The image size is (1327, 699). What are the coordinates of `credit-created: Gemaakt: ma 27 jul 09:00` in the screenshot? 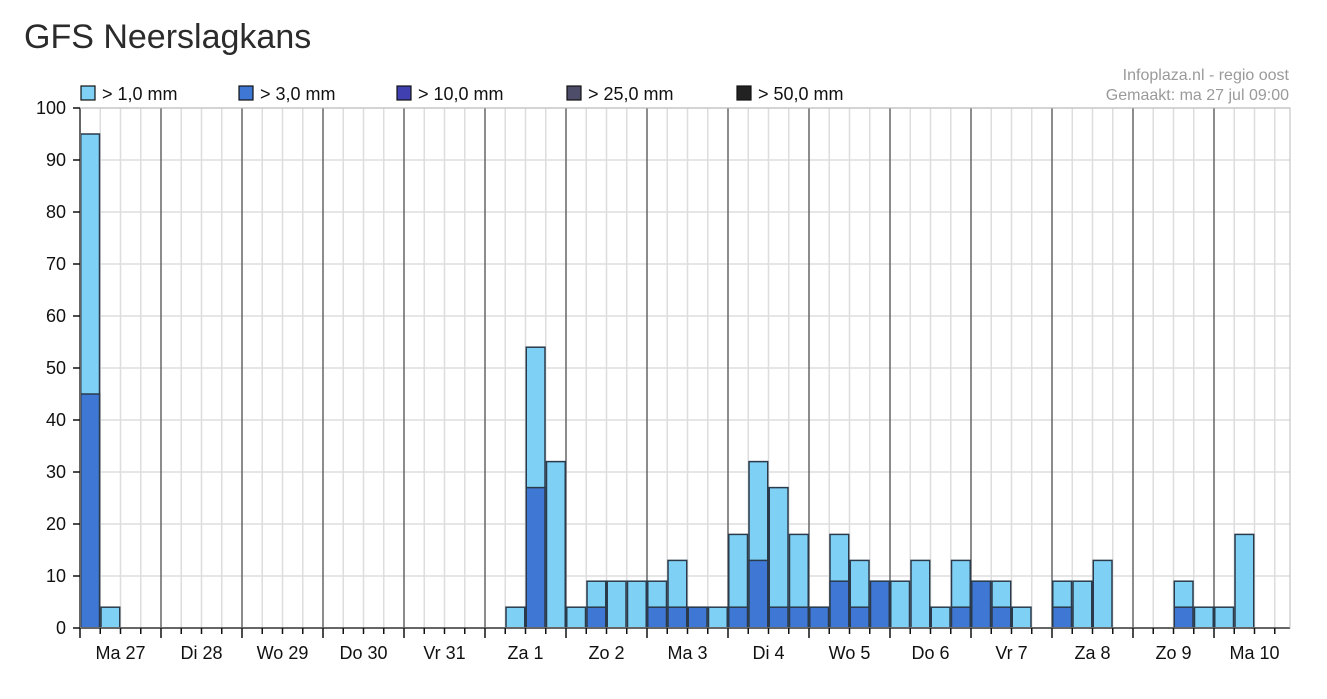 It's located at (1197, 95).